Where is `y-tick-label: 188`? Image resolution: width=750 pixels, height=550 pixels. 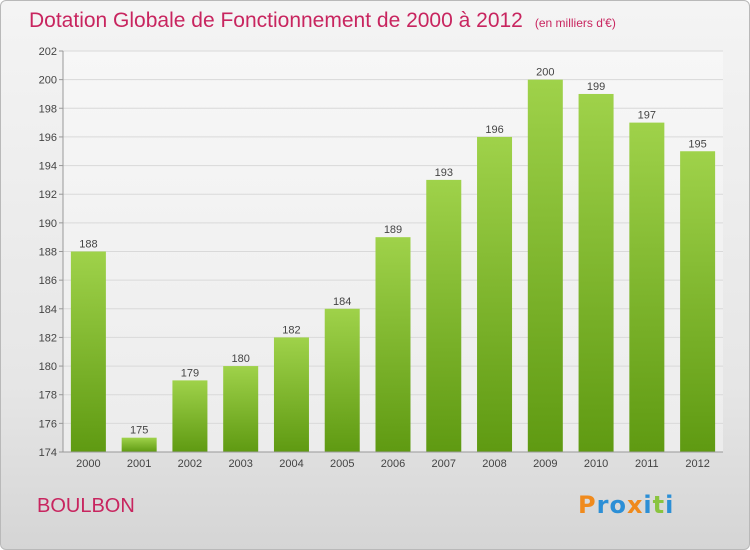
y-tick-label: 188 is located at coordinates (48, 253).